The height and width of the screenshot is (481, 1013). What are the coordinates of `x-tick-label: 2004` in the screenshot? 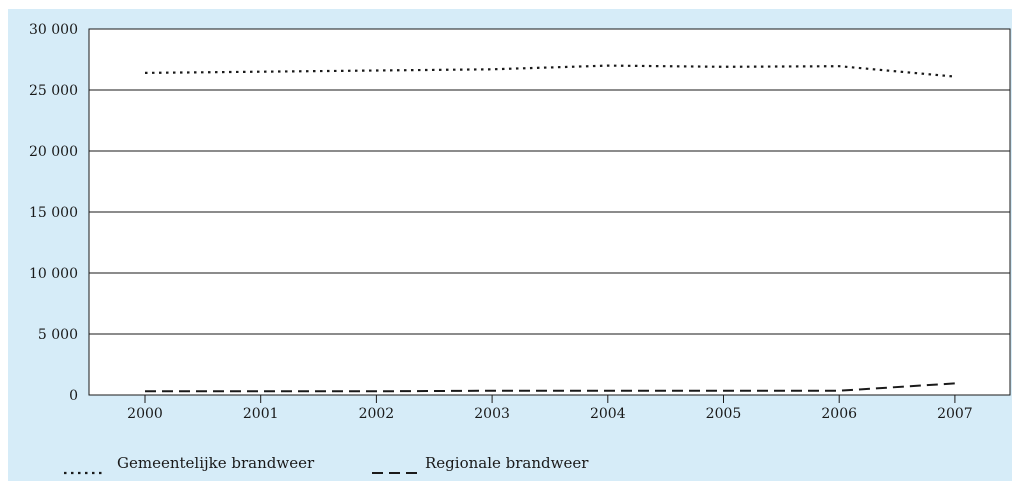 It's located at (608, 414).